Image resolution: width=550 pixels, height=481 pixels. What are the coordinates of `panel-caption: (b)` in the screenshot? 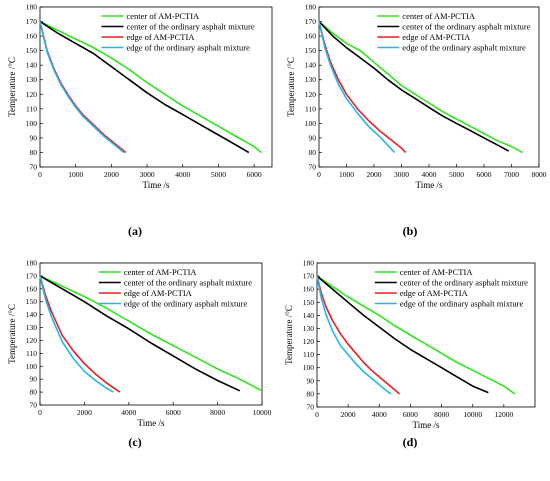 It's located at (410, 231).